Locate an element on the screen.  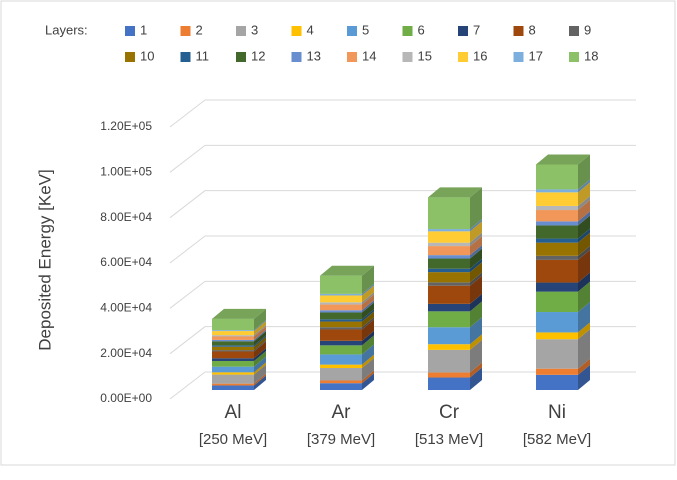
legend-label: 1 is located at coordinates (143, 29).